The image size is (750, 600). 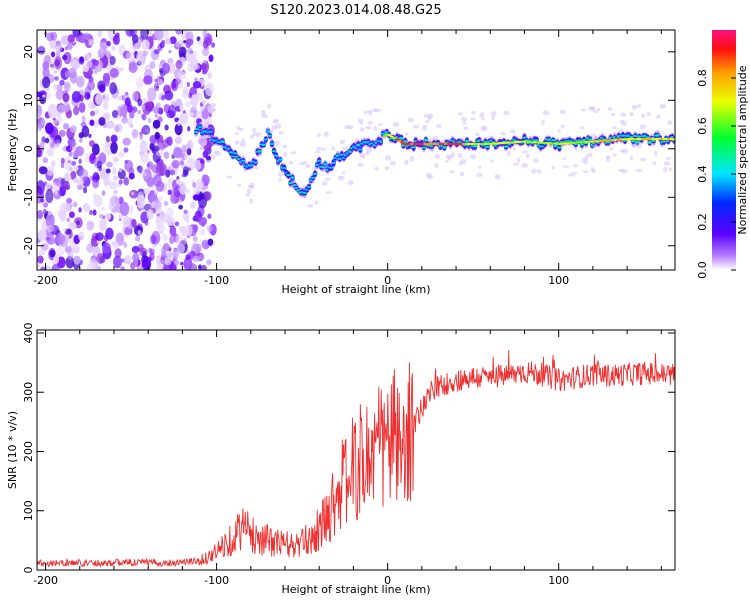 I want to click on spectrogram-ylabel: Frequency (Hz), so click(x=12, y=150).